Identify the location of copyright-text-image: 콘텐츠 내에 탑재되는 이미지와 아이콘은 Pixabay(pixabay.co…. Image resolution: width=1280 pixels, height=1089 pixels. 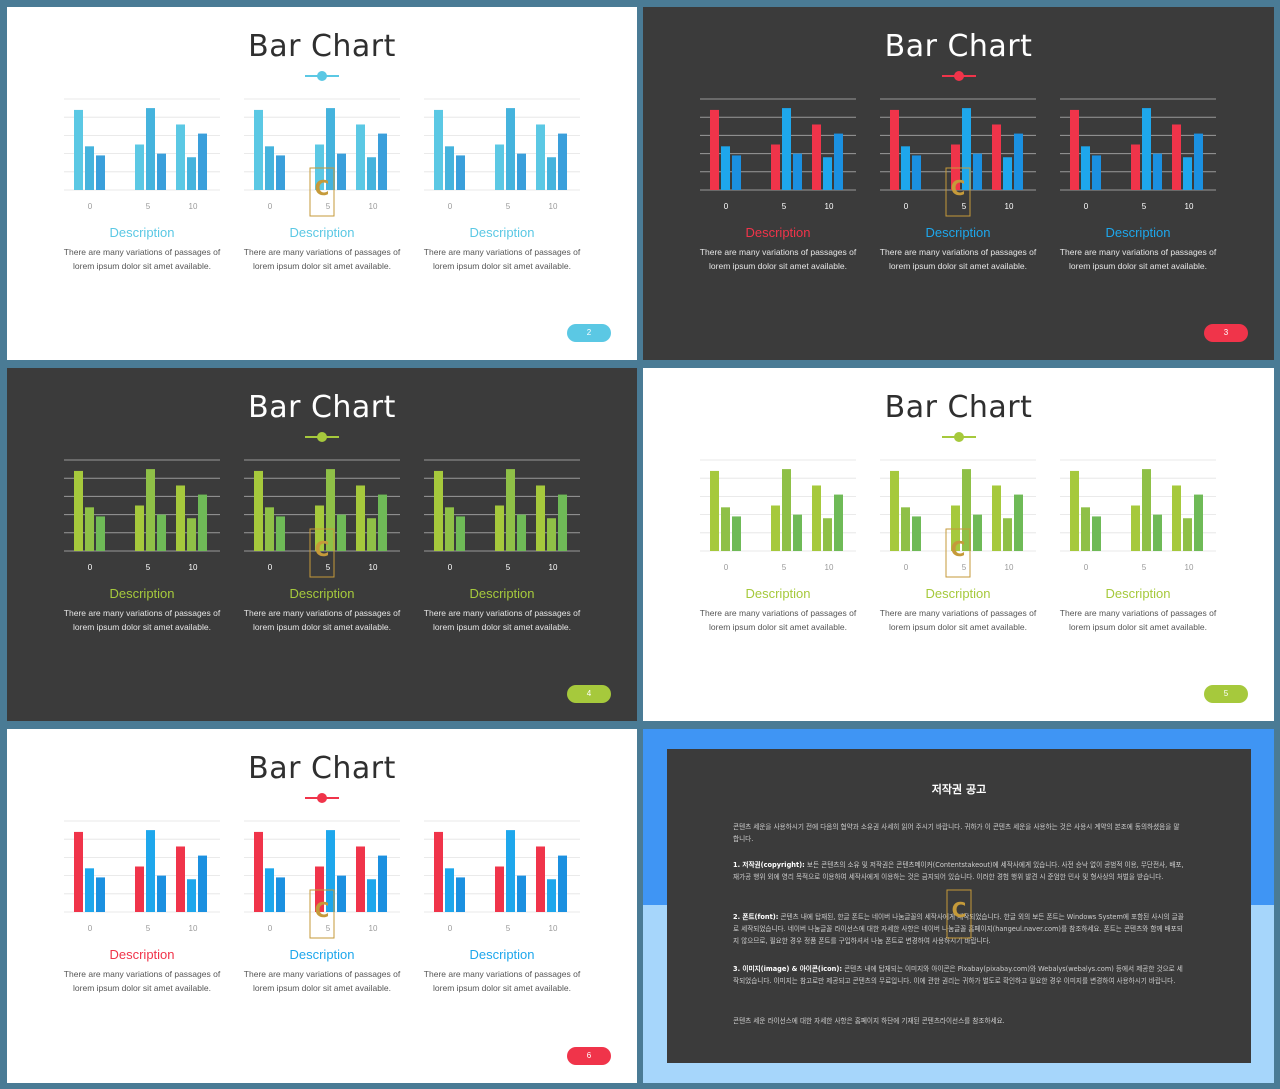
(958, 975).